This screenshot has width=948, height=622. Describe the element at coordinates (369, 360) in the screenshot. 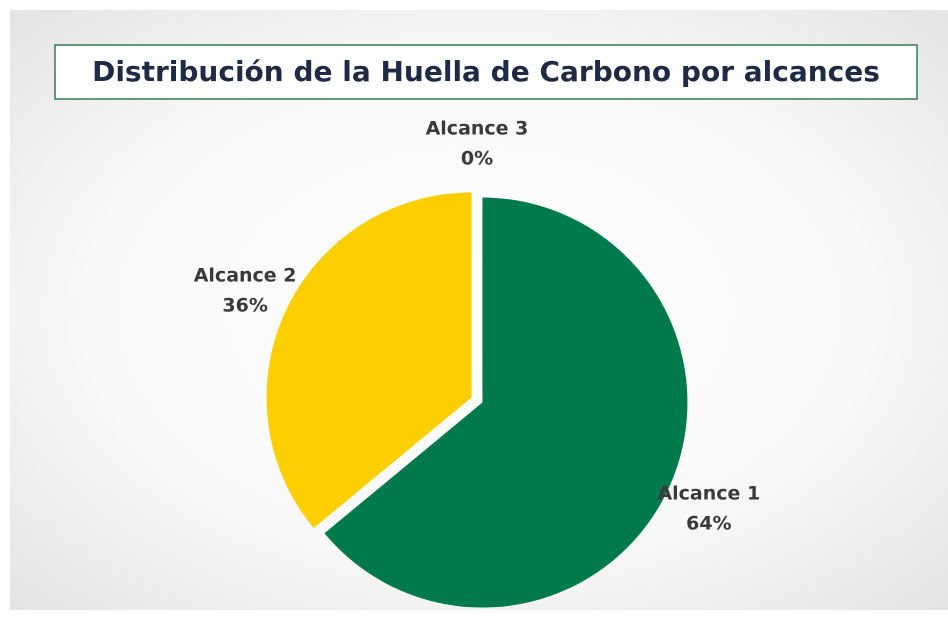

I see `pie-slice` at that location.